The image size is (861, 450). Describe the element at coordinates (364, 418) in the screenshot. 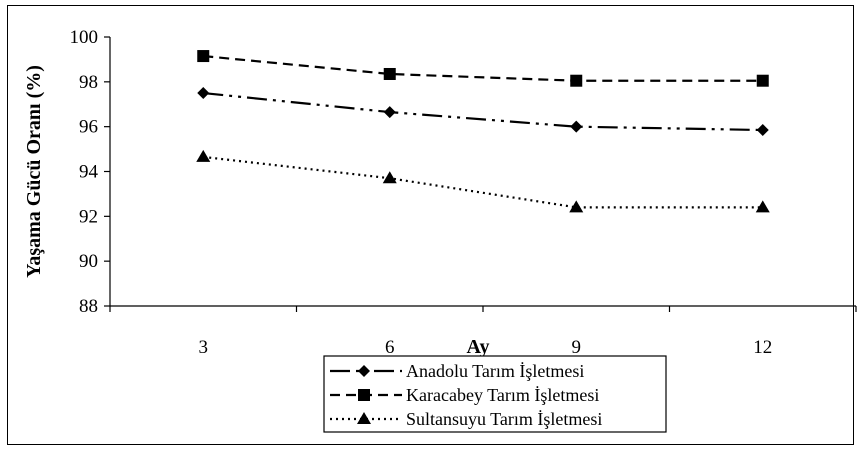

I see `legend-marker-triangle` at that location.